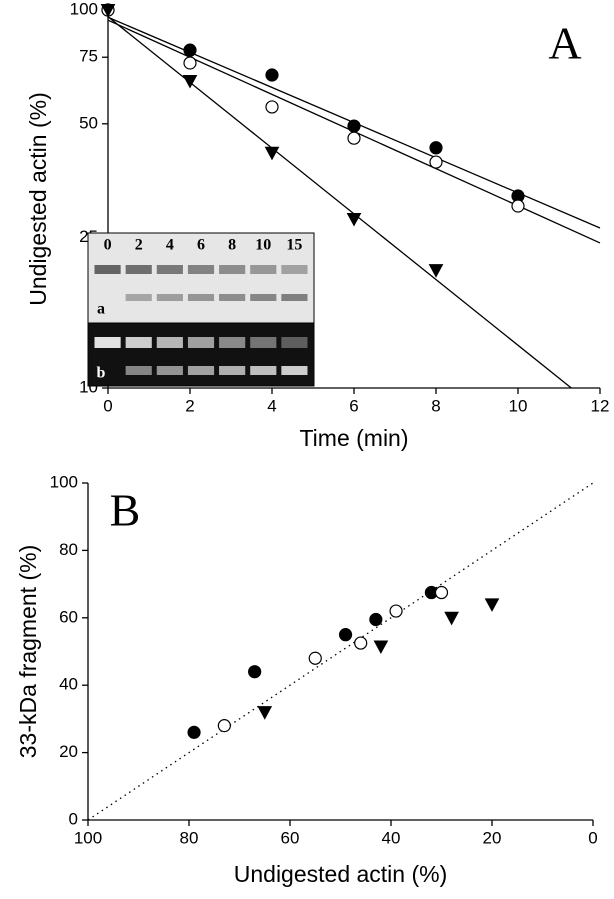 This screenshot has width=614, height=899. What do you see at coordinates (28, 651) in the screenshot?
I see `y-axis-title: 33-kDa fragment (%)` at bounding box center [28, 651].